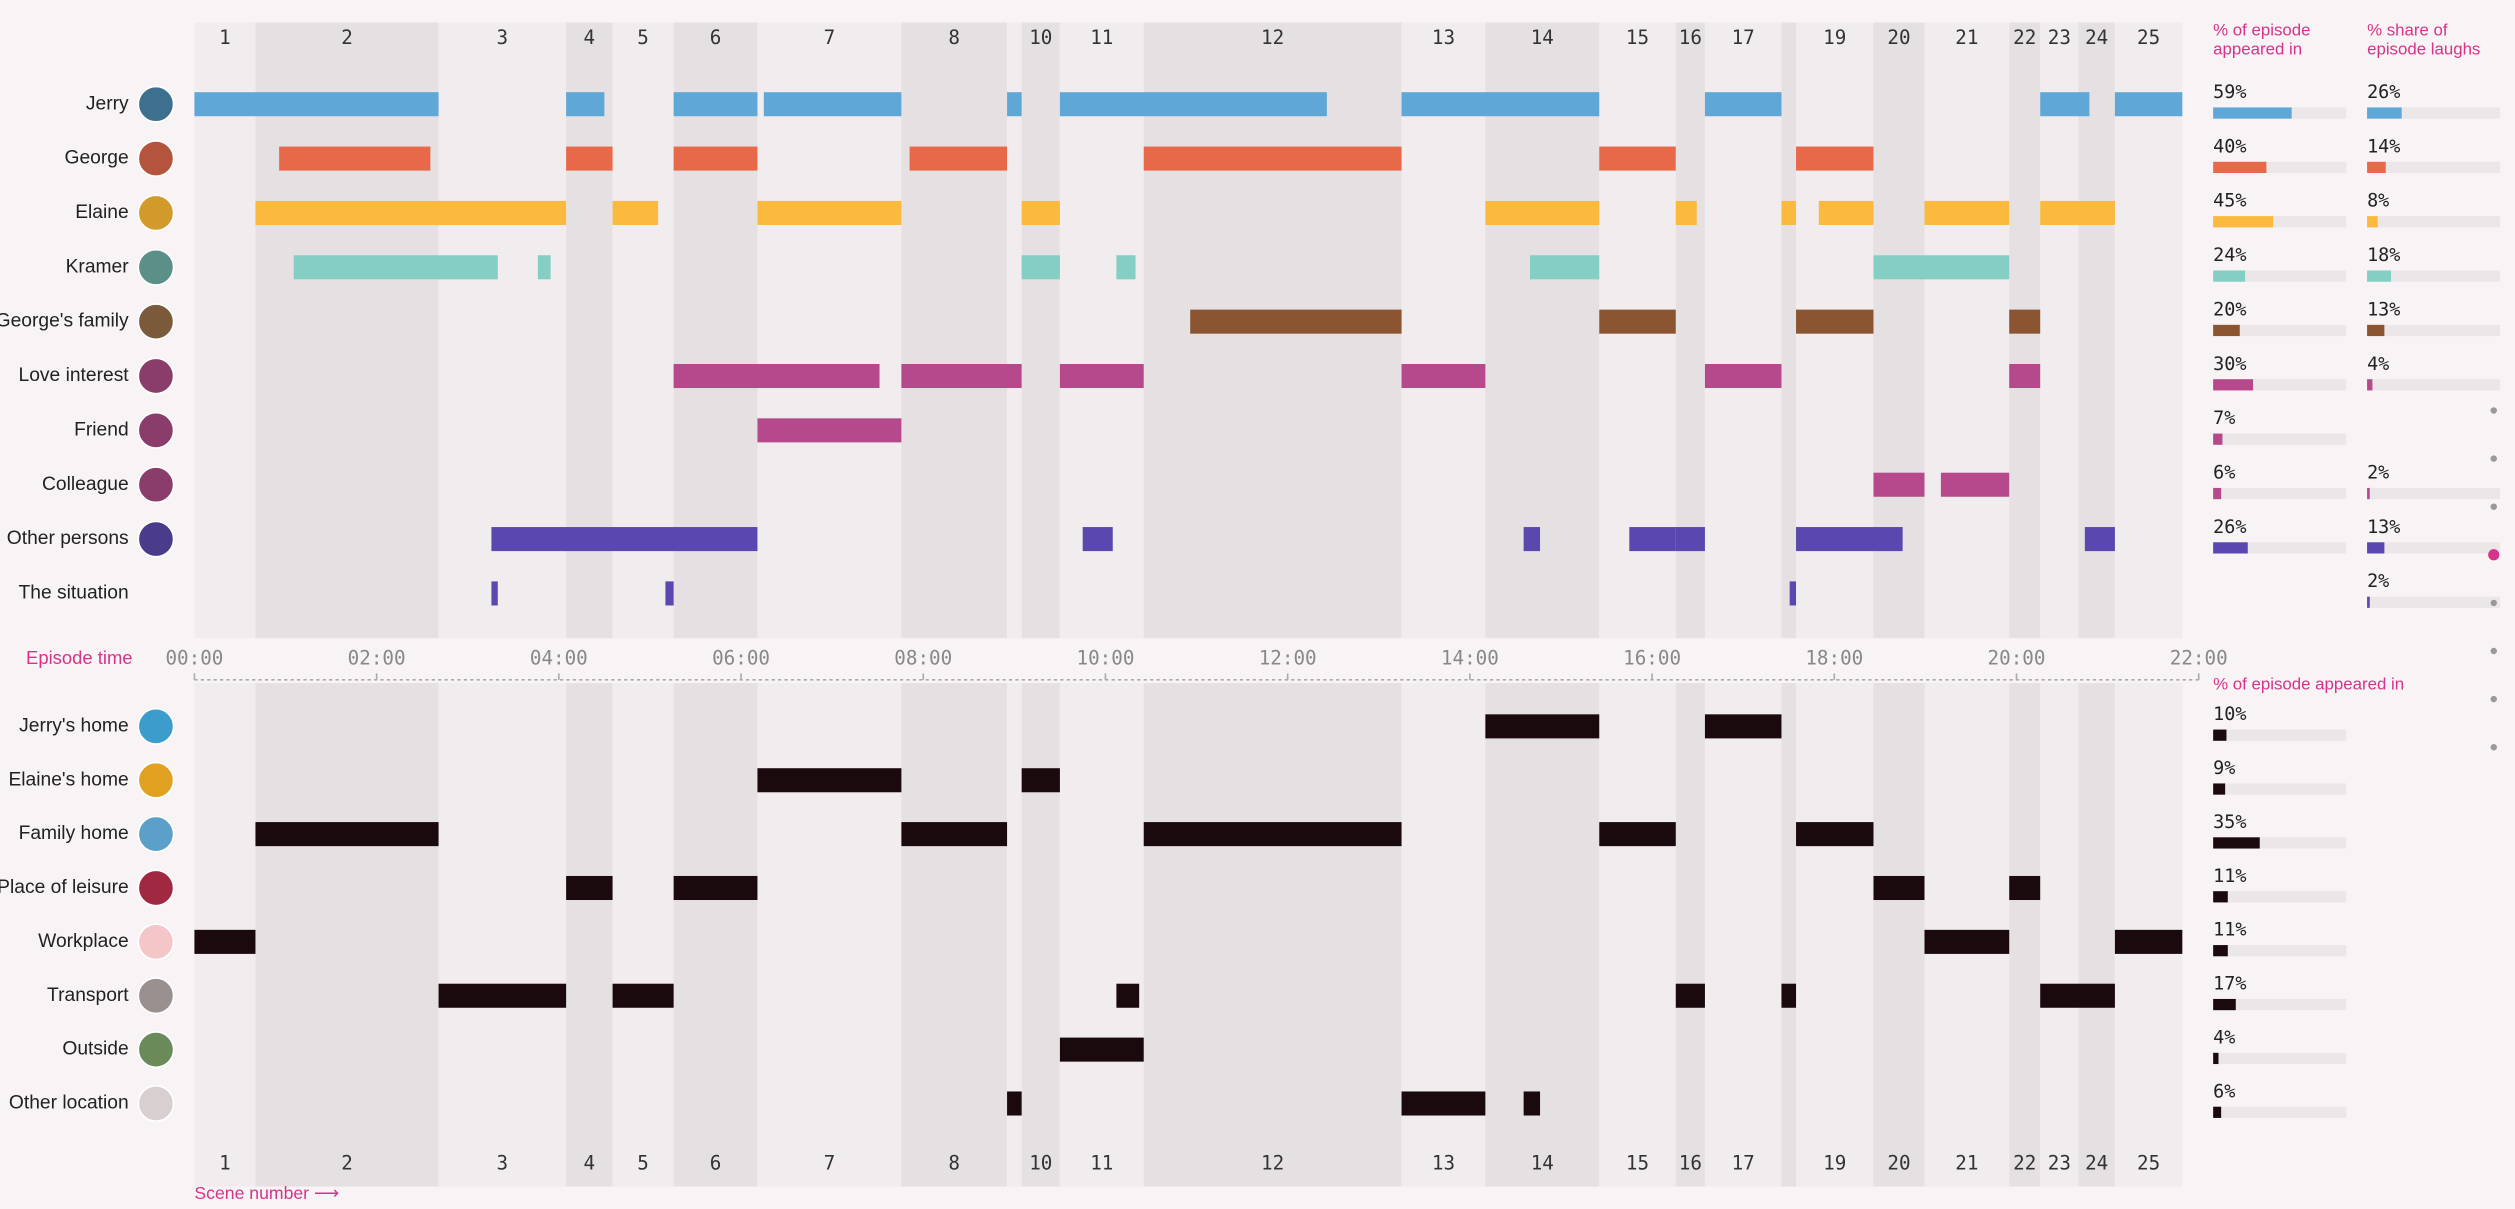 The width and height of the screenshot is (2515, 1209). Describe the element at coordinates (95, 1049) in the screenshot. I see `row-label: Outside` at that location.